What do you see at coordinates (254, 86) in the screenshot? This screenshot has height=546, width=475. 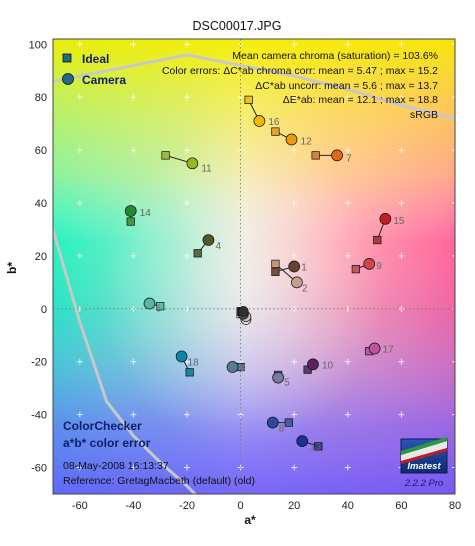 I see `gamut-boundary-upper` at bounding box center [254, 86].